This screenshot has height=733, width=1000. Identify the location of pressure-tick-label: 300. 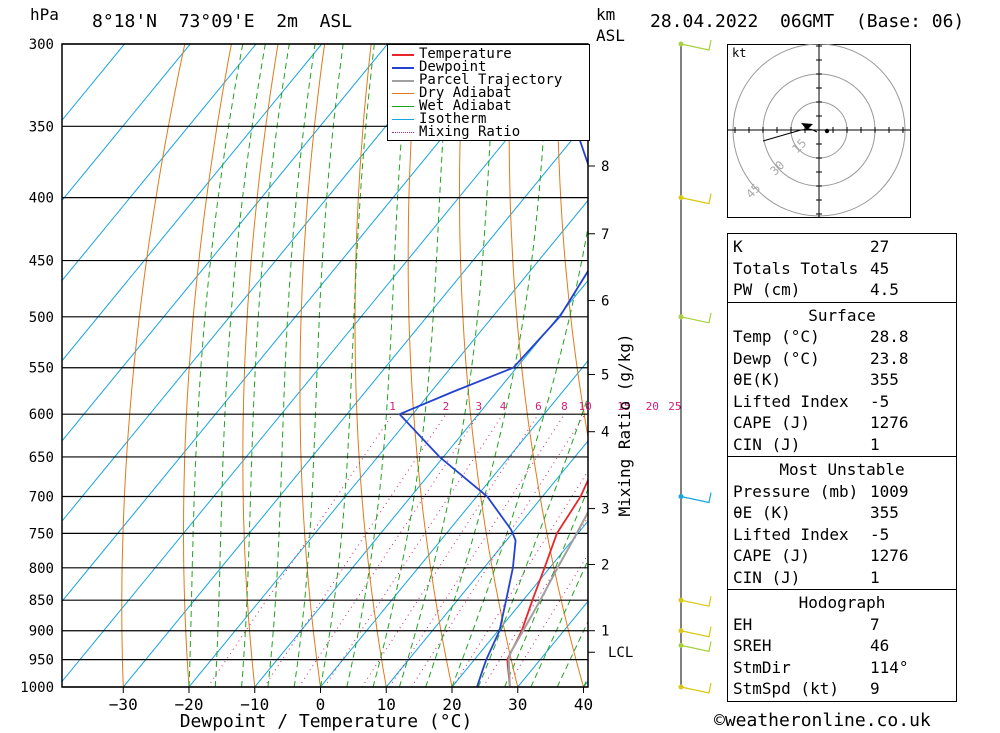
(41, 45).